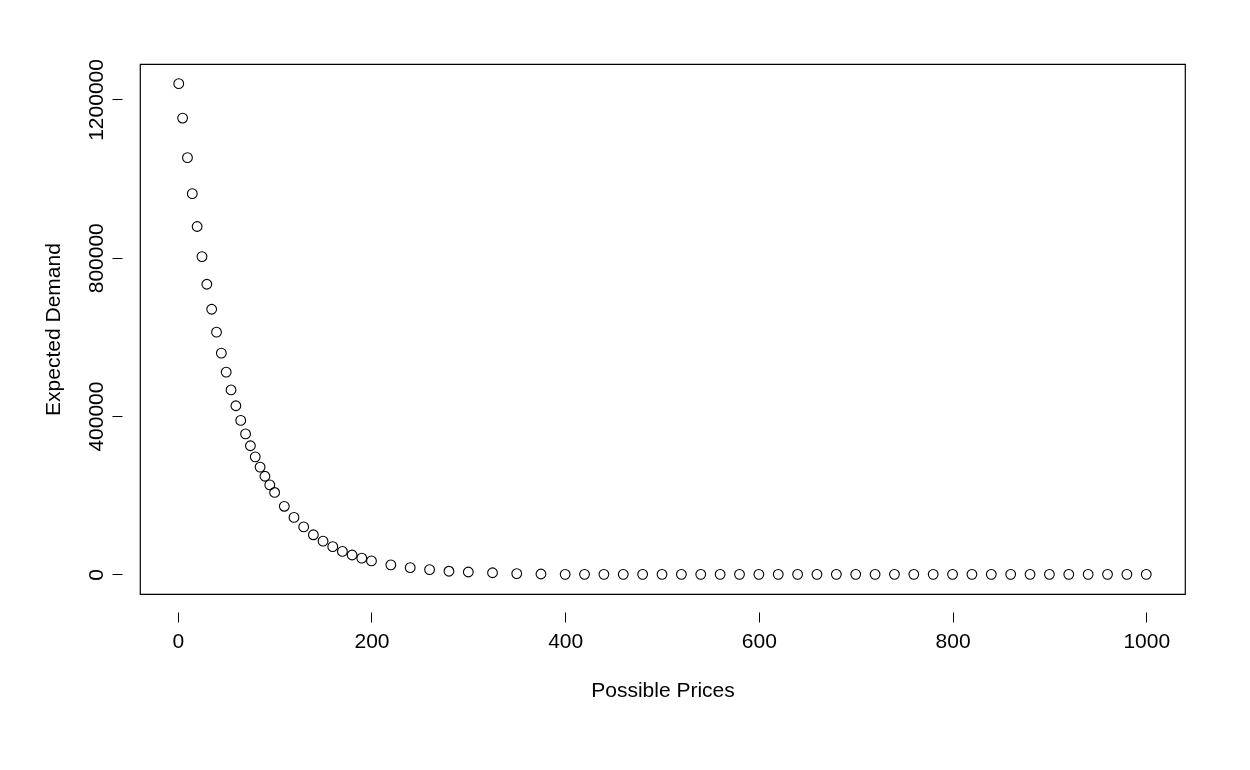 This screenshot has height=770, width=1250. Describe the element at coordinates (372, 640) in the screenshot. I see `x-tick-label: 200` at that location.